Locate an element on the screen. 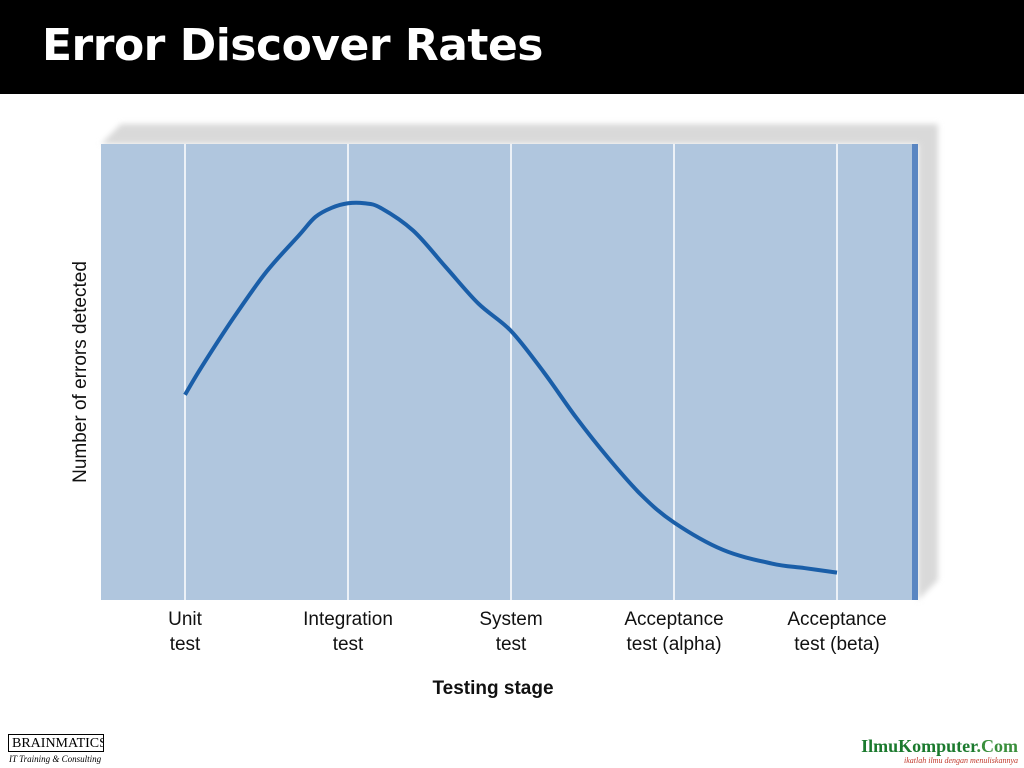  title-bar: Error Discover Rates is located at coordinates (512, 47).